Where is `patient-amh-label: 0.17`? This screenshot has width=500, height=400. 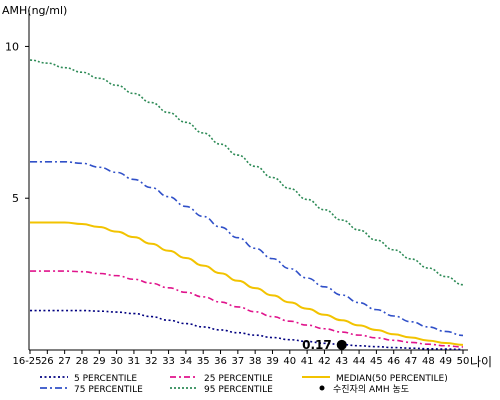 patient-amh-label: 0.17 is located at coordinates (317, 345).